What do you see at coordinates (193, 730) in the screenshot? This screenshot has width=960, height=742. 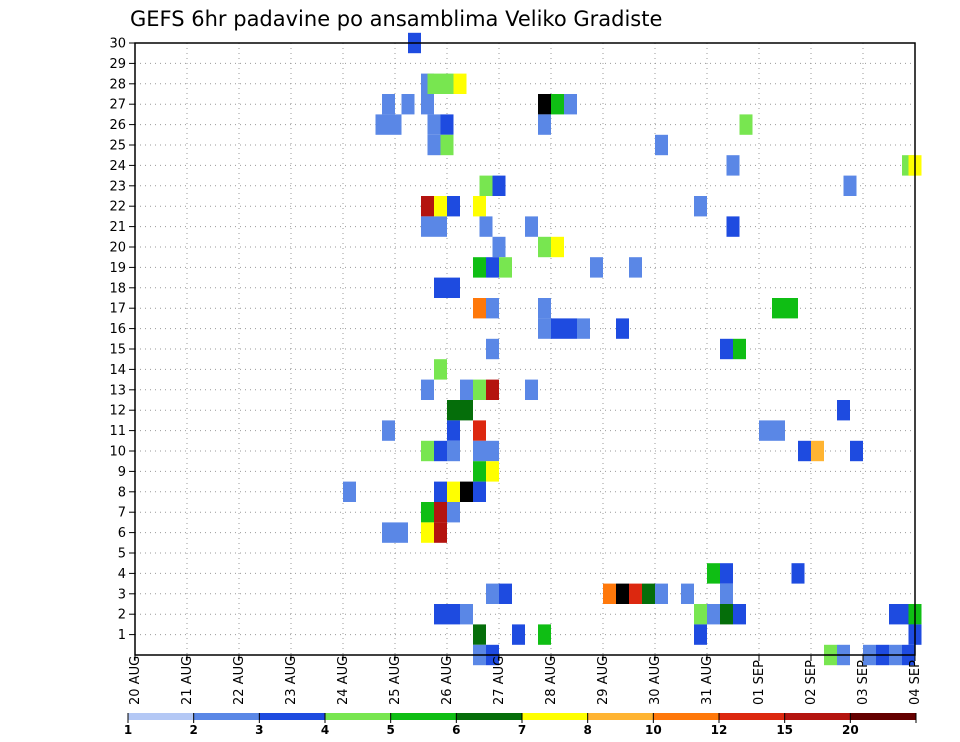 I see `legend-label: 2` at bounding box center [193, 730].